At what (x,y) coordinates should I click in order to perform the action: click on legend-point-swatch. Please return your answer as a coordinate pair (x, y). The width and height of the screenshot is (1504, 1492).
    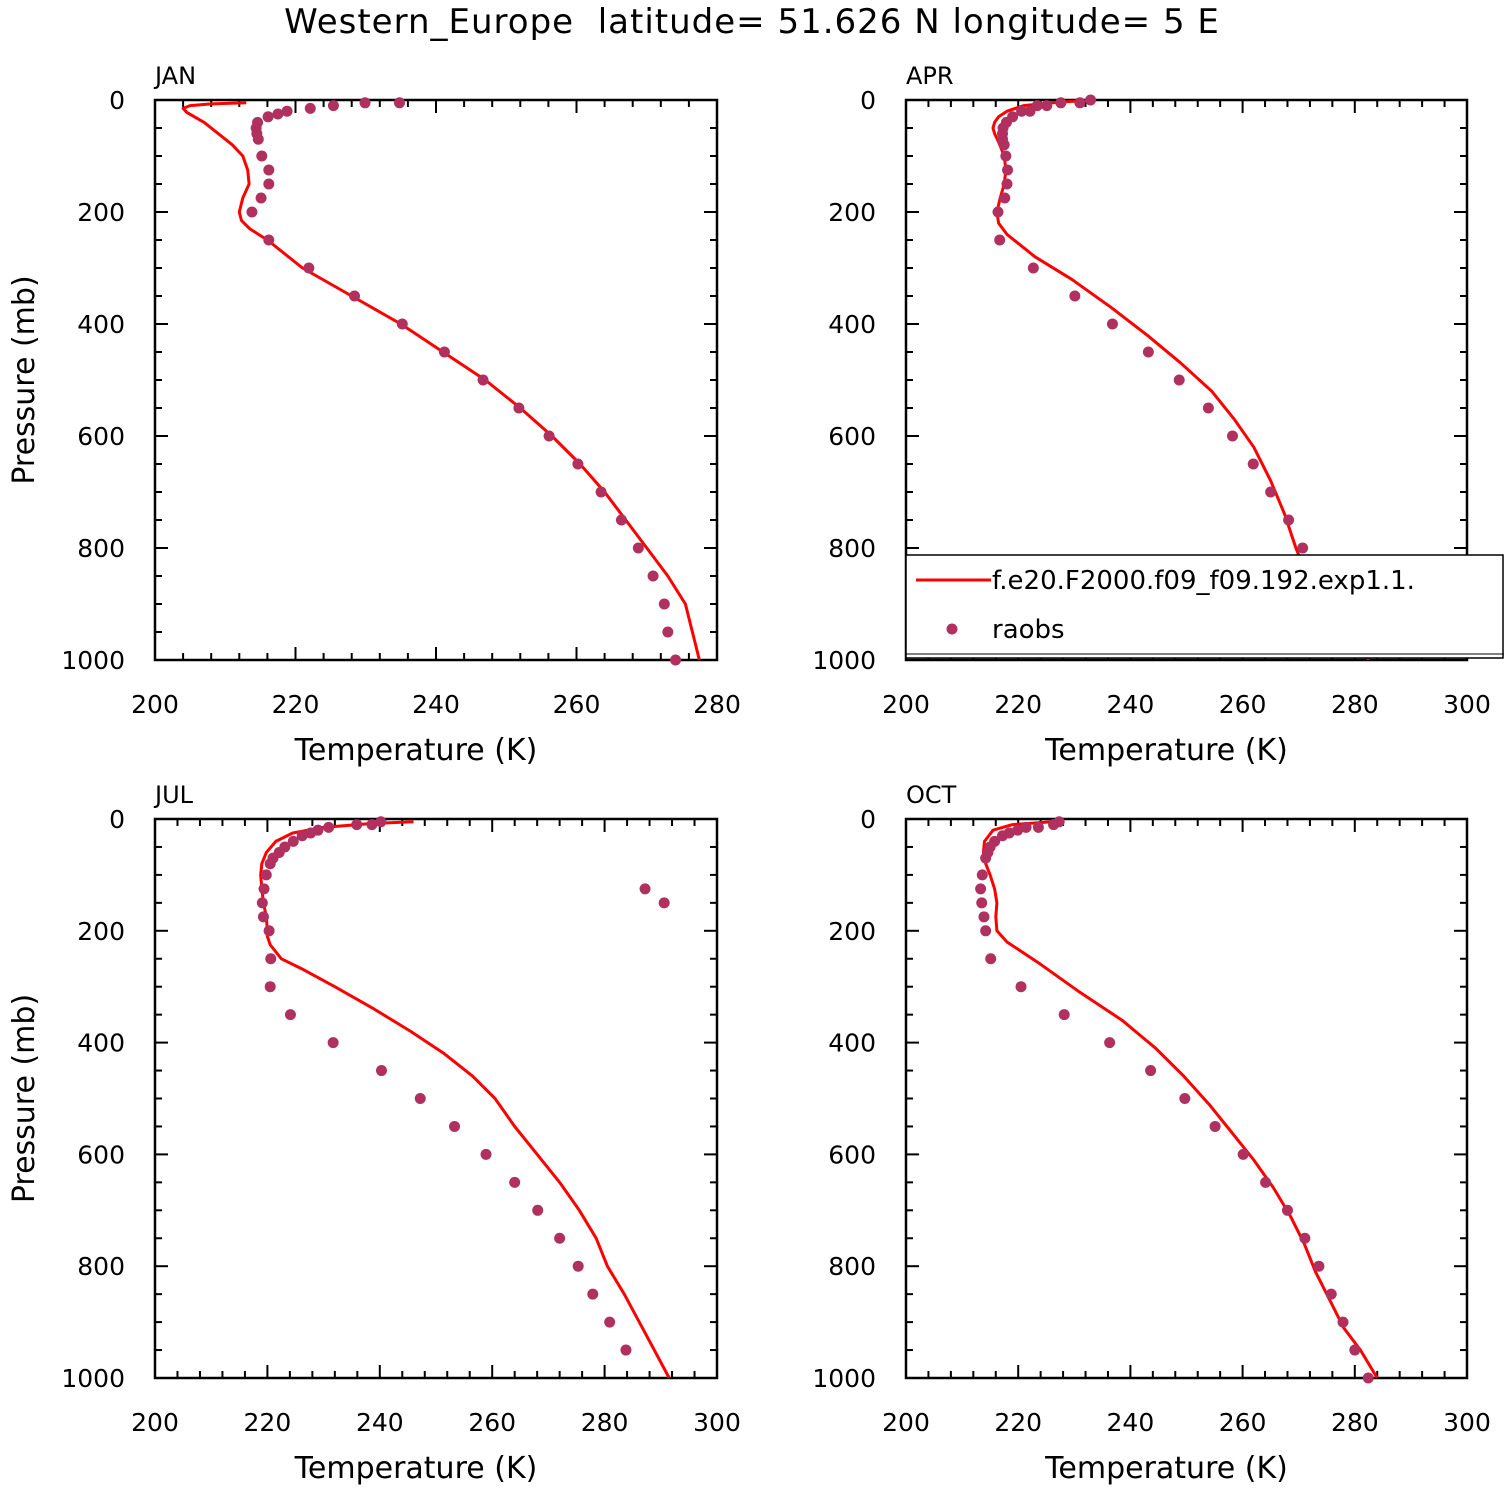
    Looking at the image, I should click on (952, 629).